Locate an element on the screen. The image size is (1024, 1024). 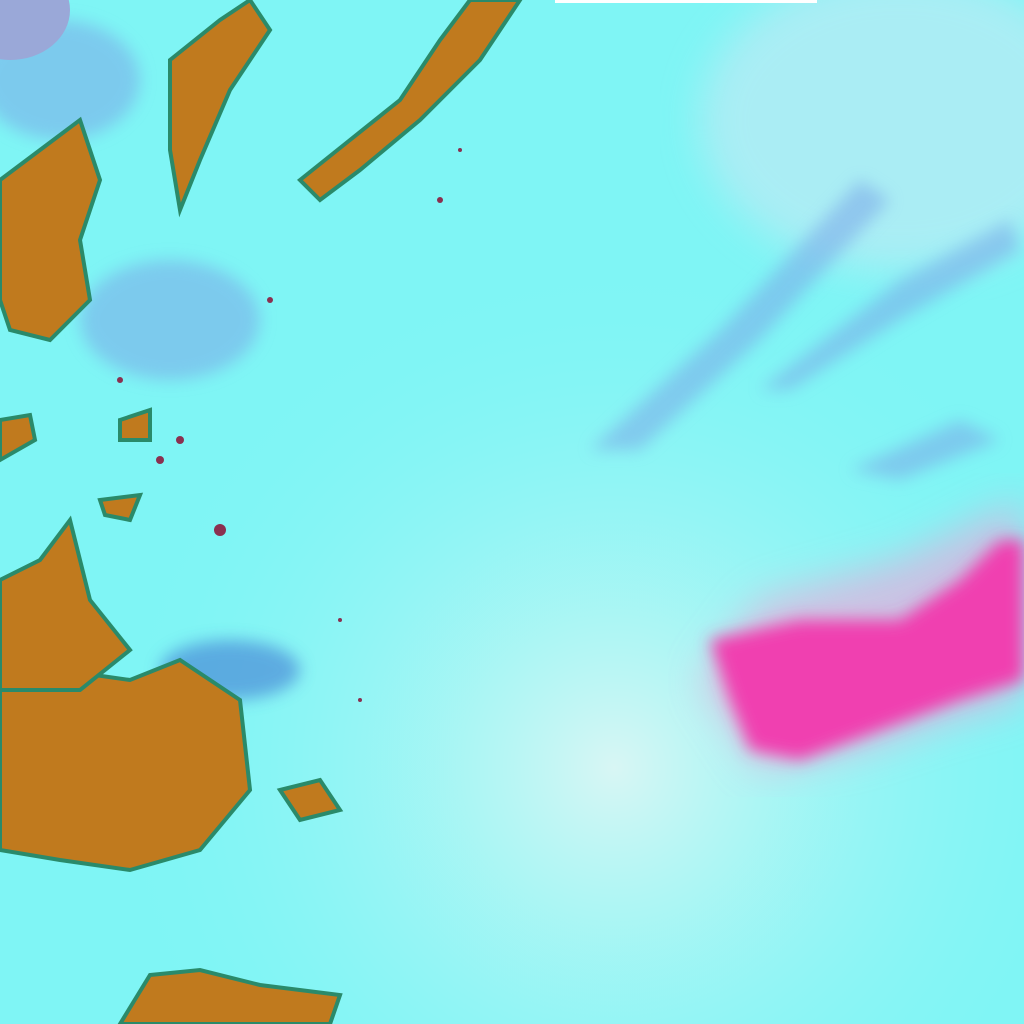
upper-left-corner is located at coordinates (35, 30).